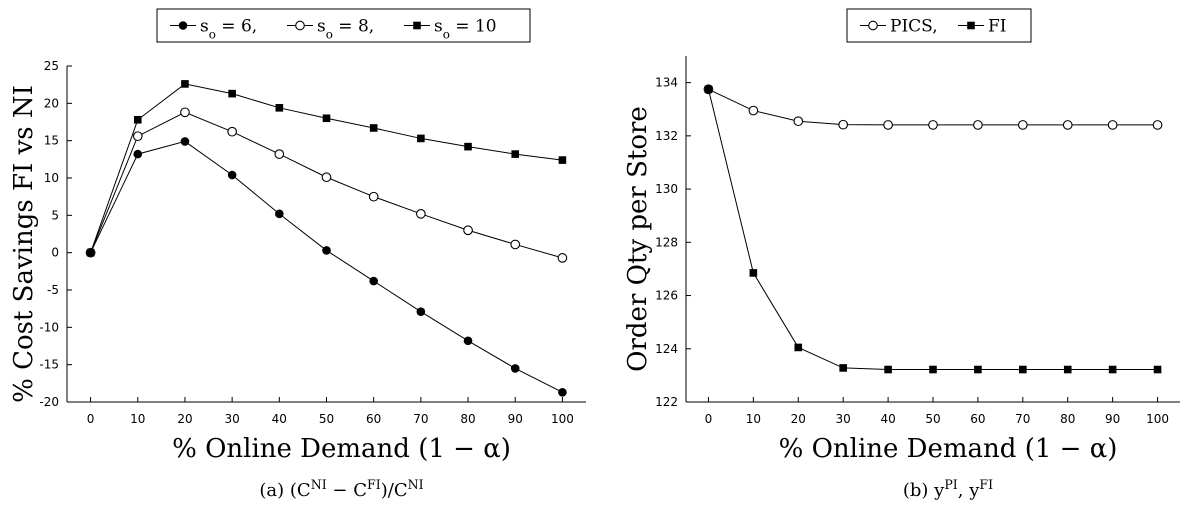 This screenshot has height=514, width=1188. I want to click on y-tick-label: -20, so click(49, 402).